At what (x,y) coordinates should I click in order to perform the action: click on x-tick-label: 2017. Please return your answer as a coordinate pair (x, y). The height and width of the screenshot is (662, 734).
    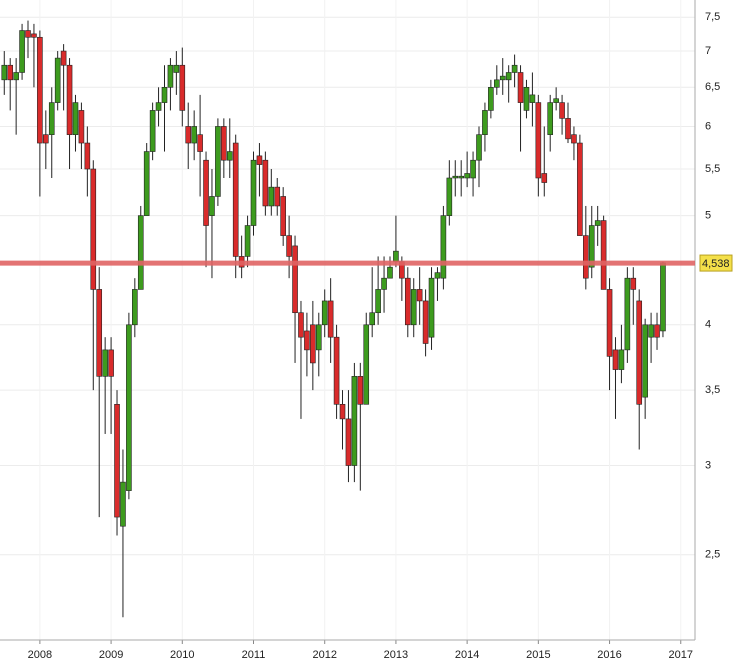
    Looking at the image, I should click on (681, 655).